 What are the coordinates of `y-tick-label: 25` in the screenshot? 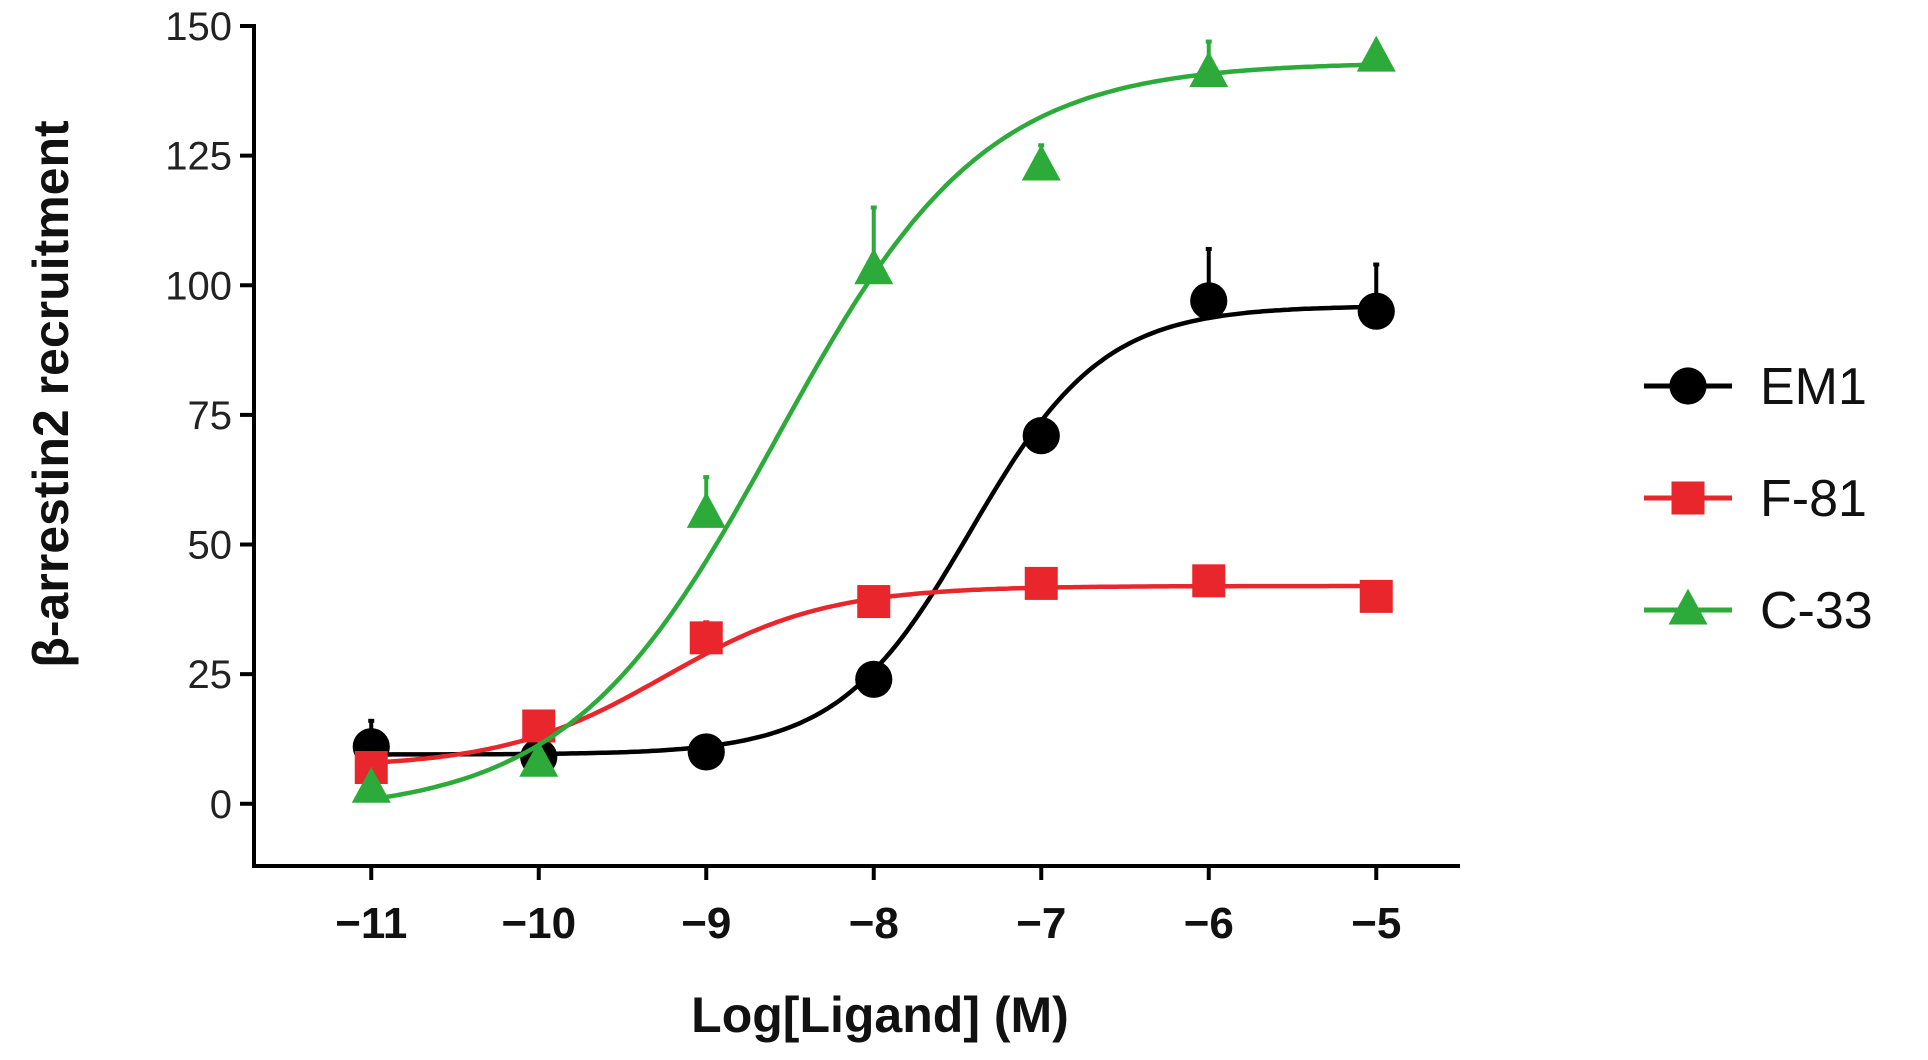 It's located at (210, 675).